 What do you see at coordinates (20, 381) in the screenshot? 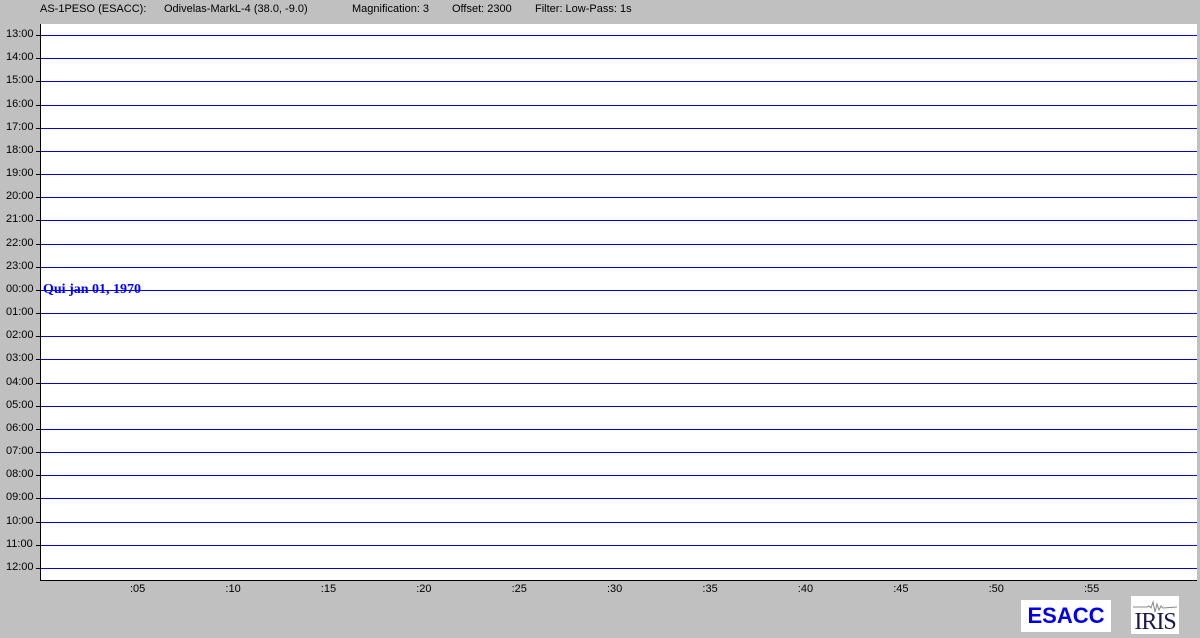
I see `hour-label: 04:00` at bounding box center [20, 381].